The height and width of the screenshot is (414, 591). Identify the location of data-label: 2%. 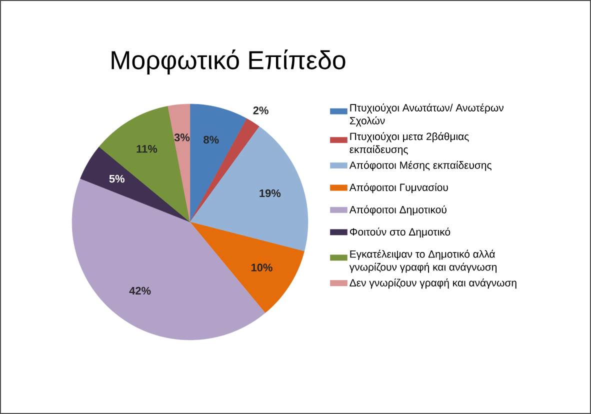
(260, 110).